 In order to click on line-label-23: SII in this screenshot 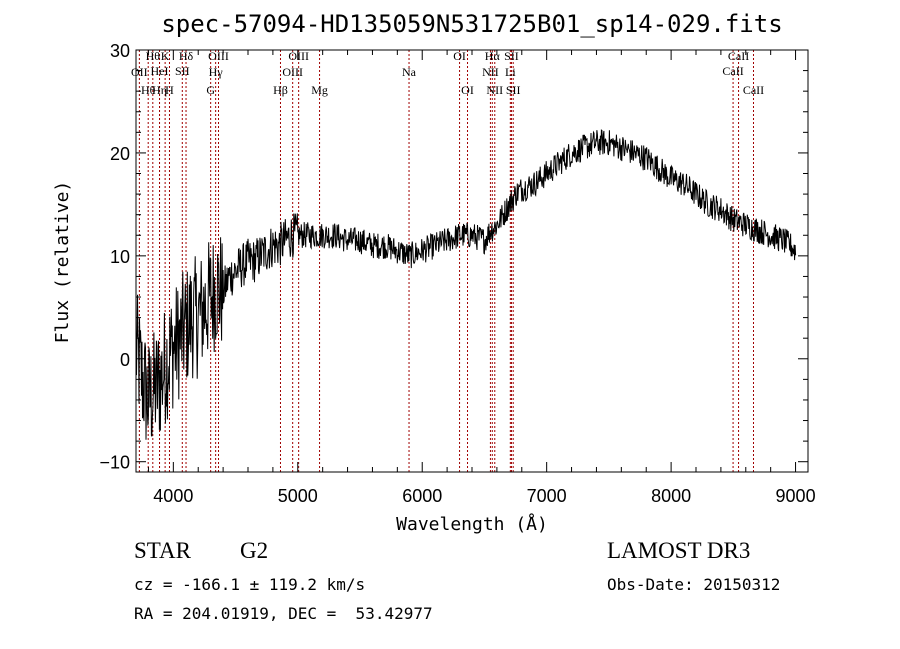, I will do `click(511, 56)`.